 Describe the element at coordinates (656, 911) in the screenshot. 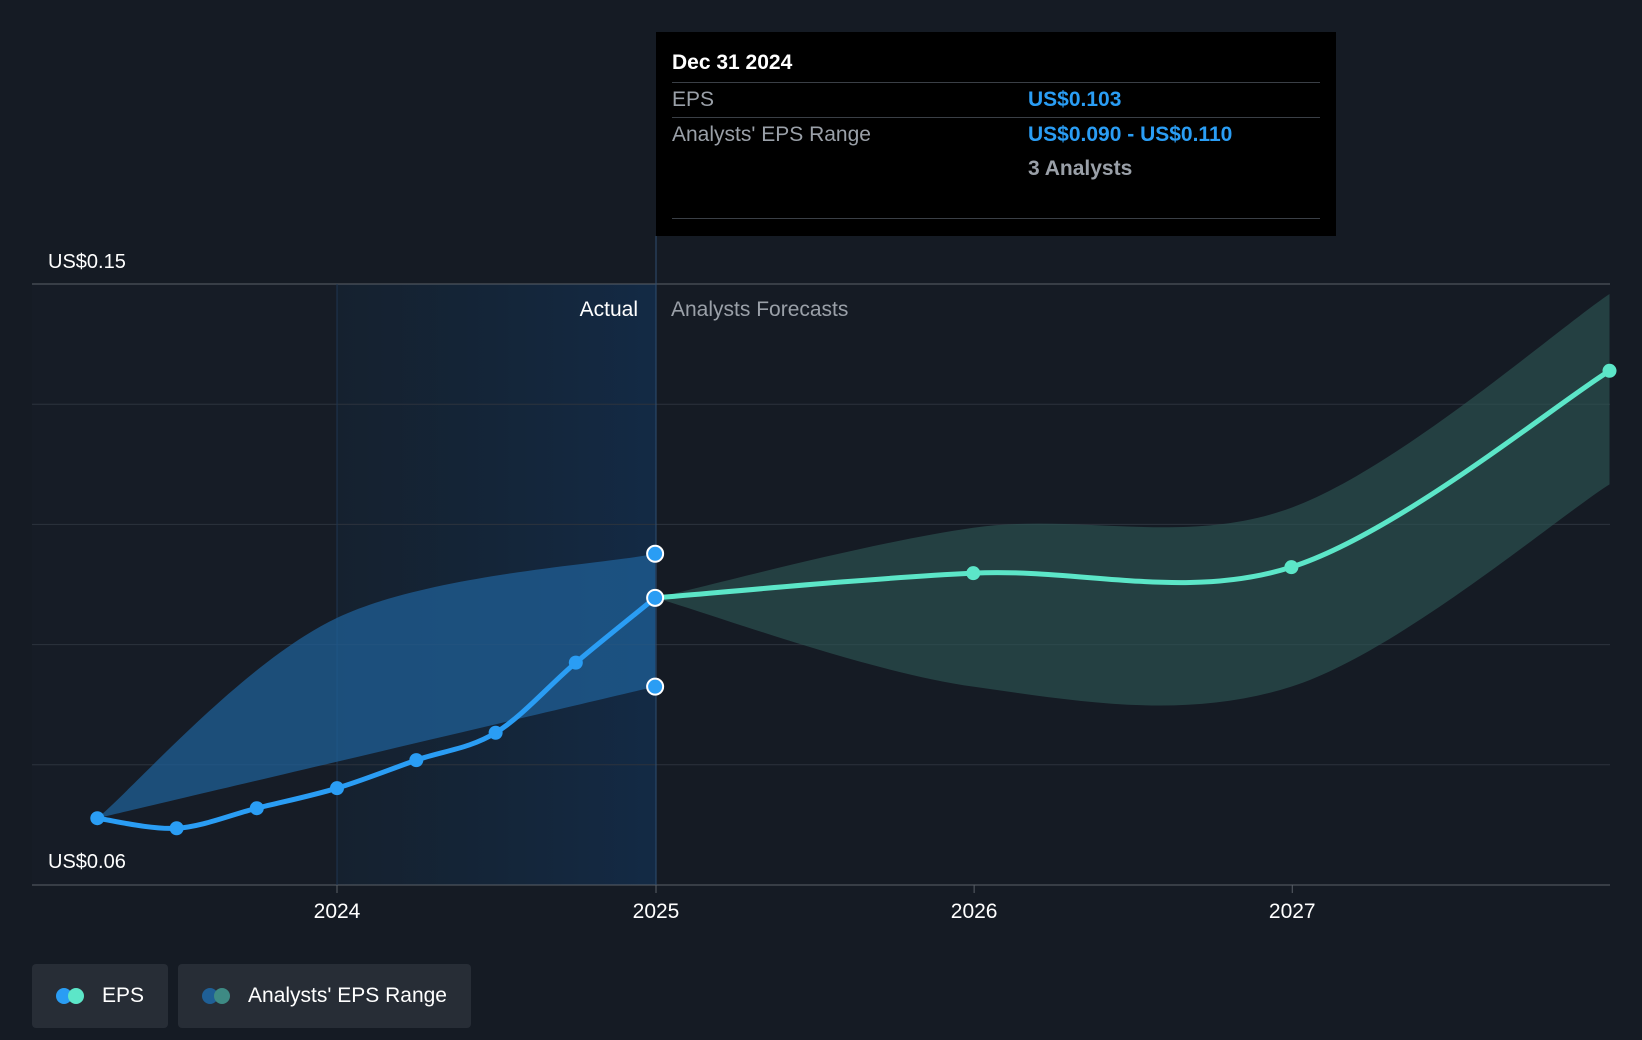

I see `x-tick-label: 2025` at that location.